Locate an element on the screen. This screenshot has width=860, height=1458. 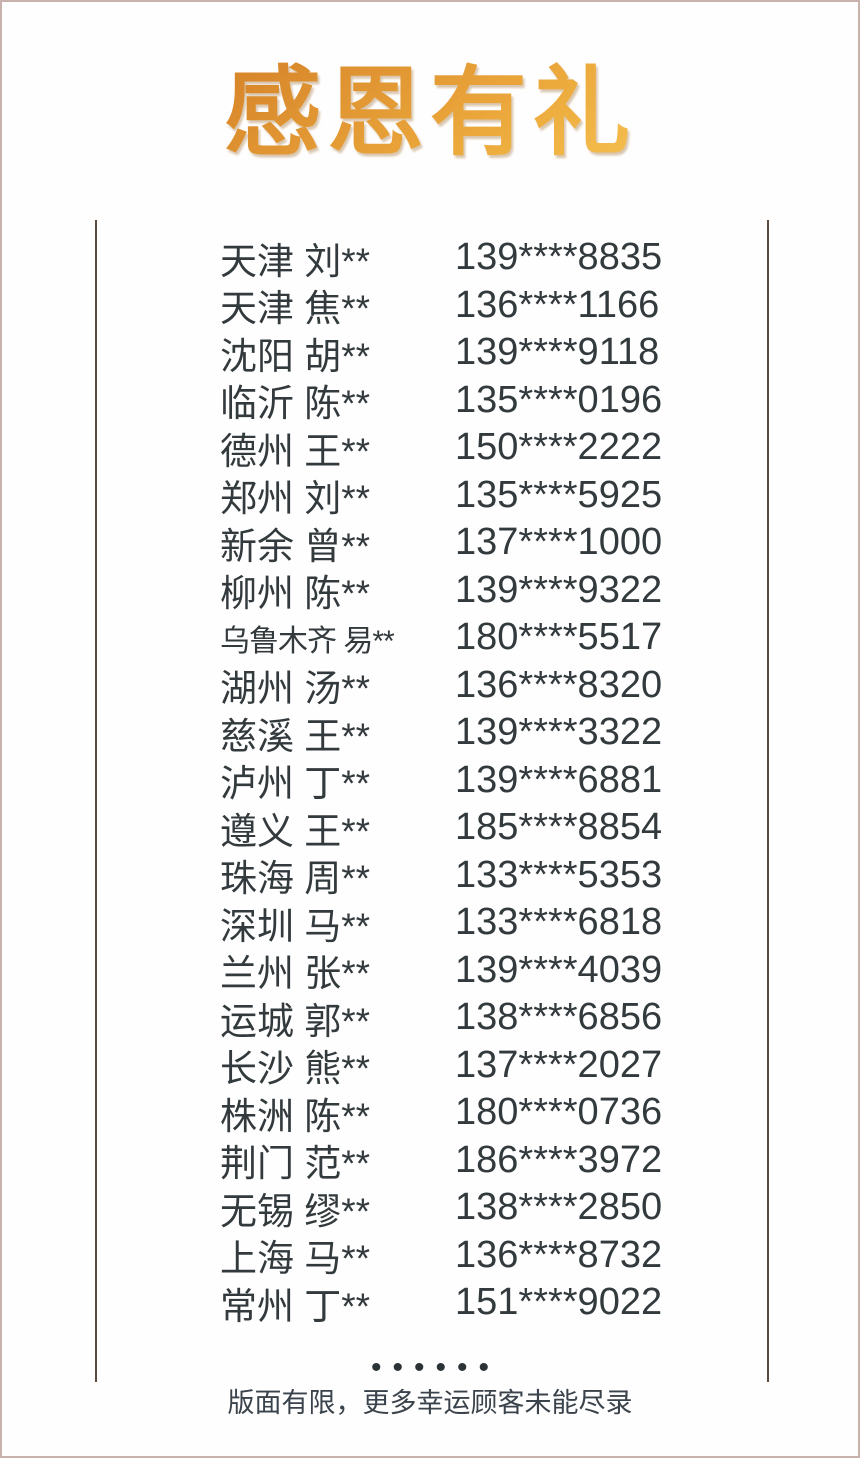
winner-row: 无锡 缪** 138****2850 is located at coordinates (455, 1208).